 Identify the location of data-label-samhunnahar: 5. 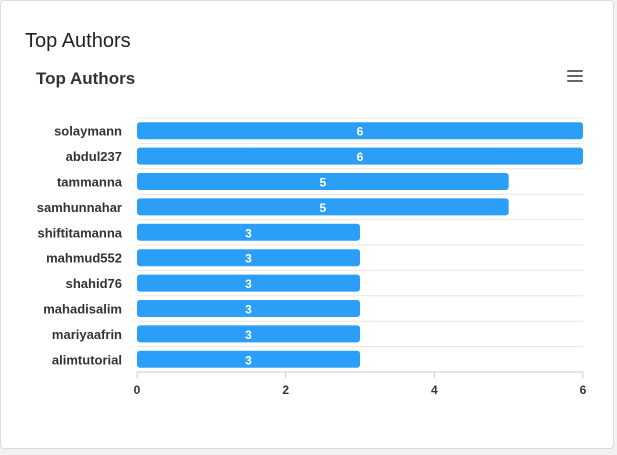
(322, 208).